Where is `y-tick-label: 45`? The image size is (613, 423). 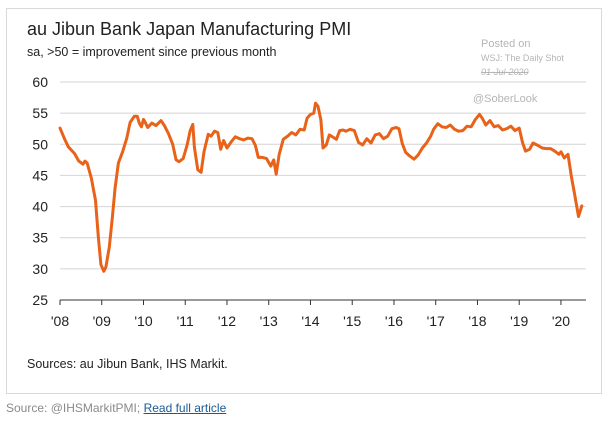
y-tick-label: 45 is located at coordinates (40, 175).